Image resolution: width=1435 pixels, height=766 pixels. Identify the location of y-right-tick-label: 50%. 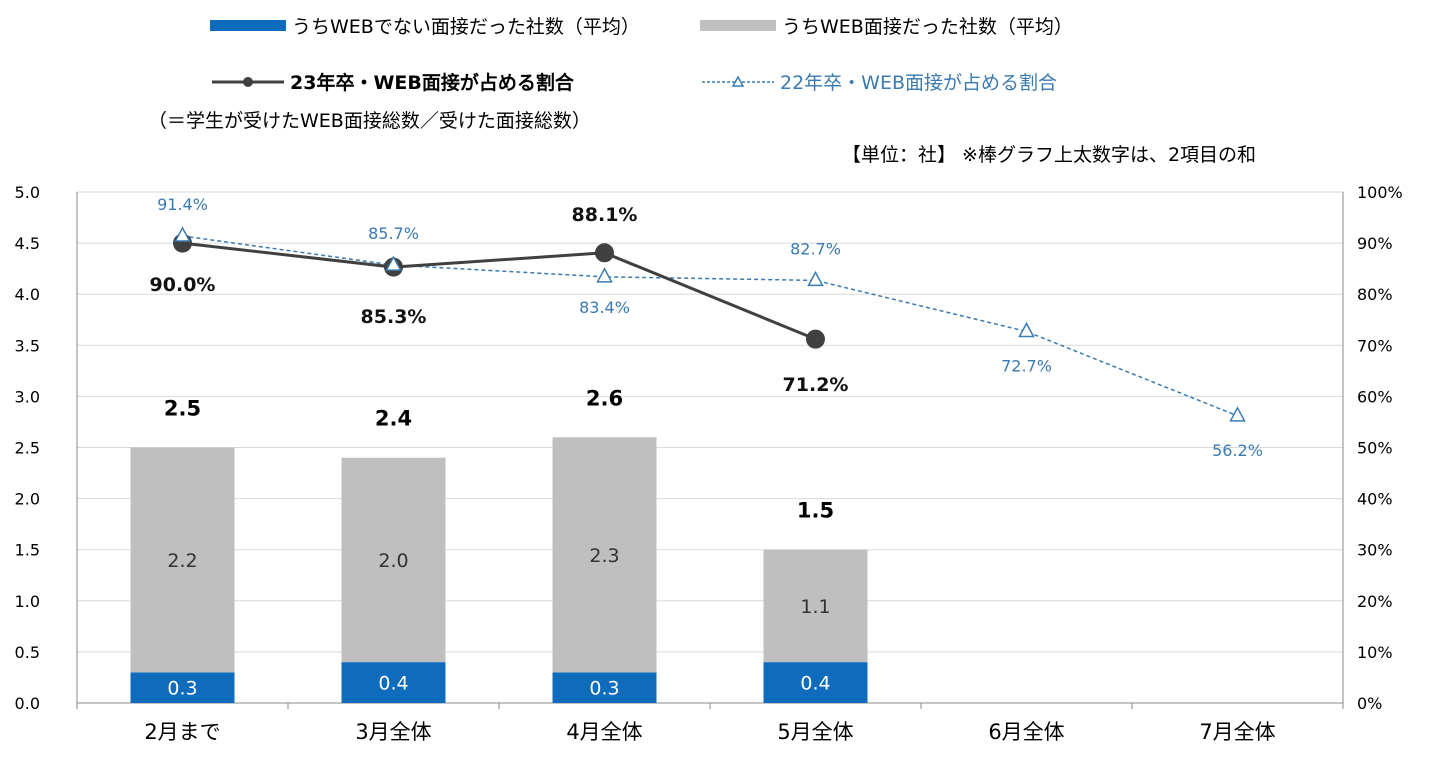
(1375, 448).